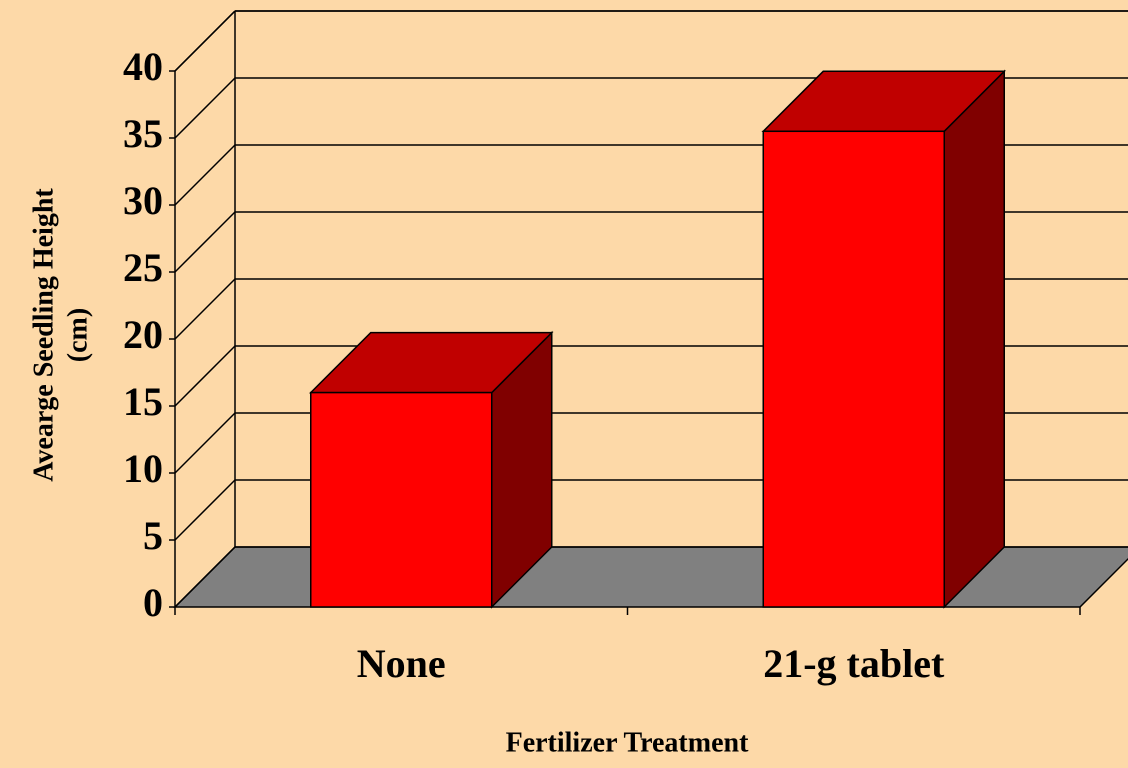  I want to click on y-tick-label: 0, so click(153, 602).